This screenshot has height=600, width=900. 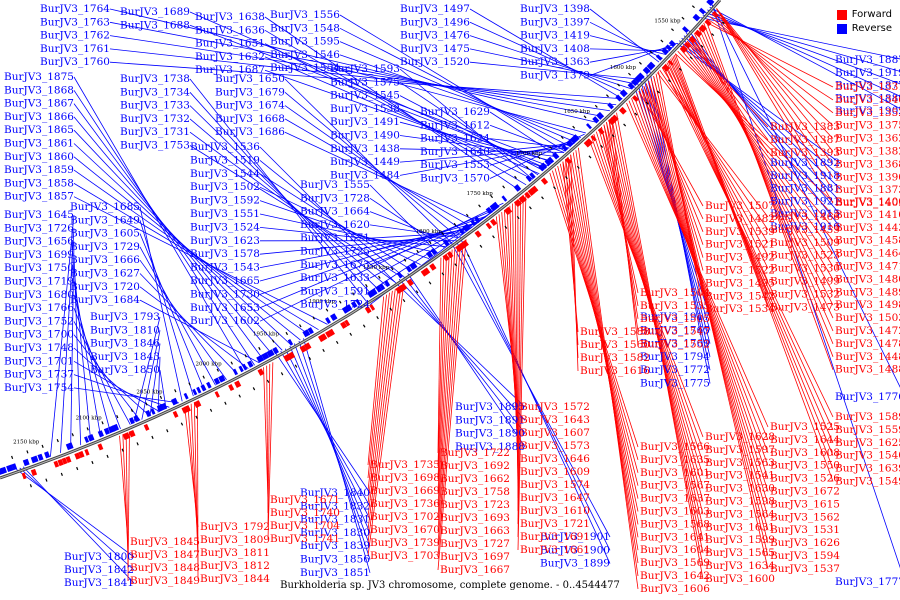 I want to click on legend-label-forward: Forward, so click(x=871, y=14).